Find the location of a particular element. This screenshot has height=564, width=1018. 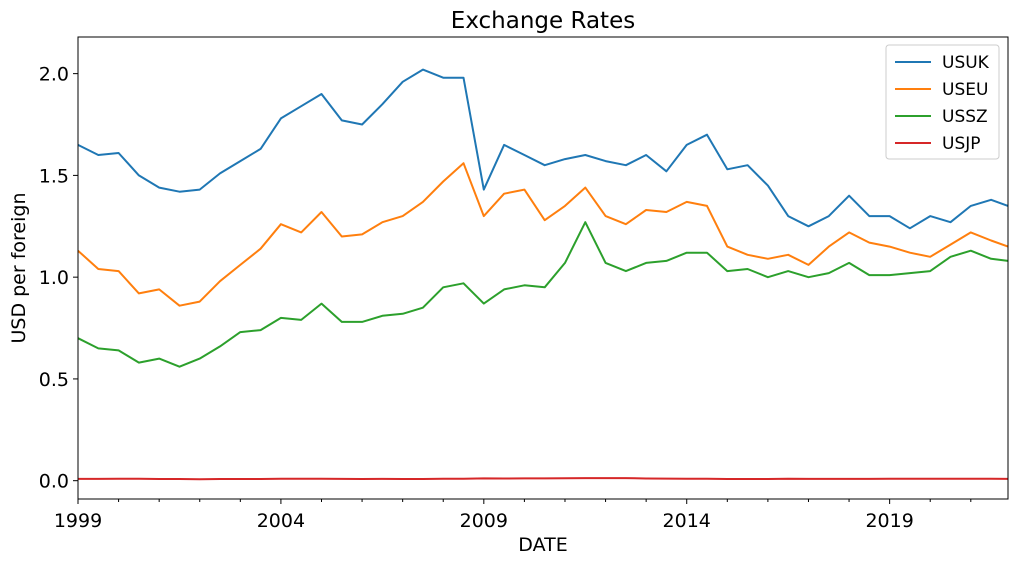

x-axis-label: DATE is located at coordinates (542, 545).